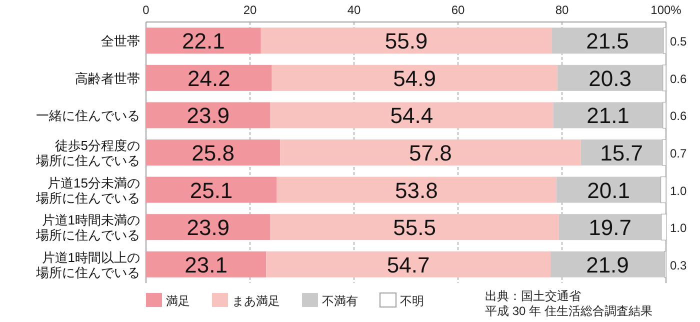 Image resolution: width=700 pixels, height=322 pixels. Describe the element at coordinates (458, 10) in the screenshot. I see `x-tick-label: 60` at that location.